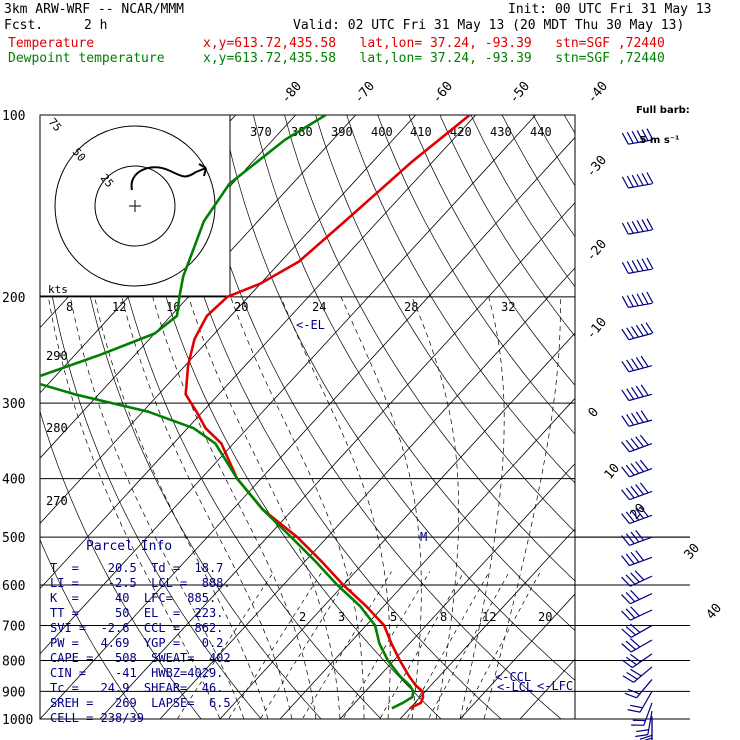 The image size is (740, 740). I want to click on mixing-ratio-label: 3, so click(341, 617).